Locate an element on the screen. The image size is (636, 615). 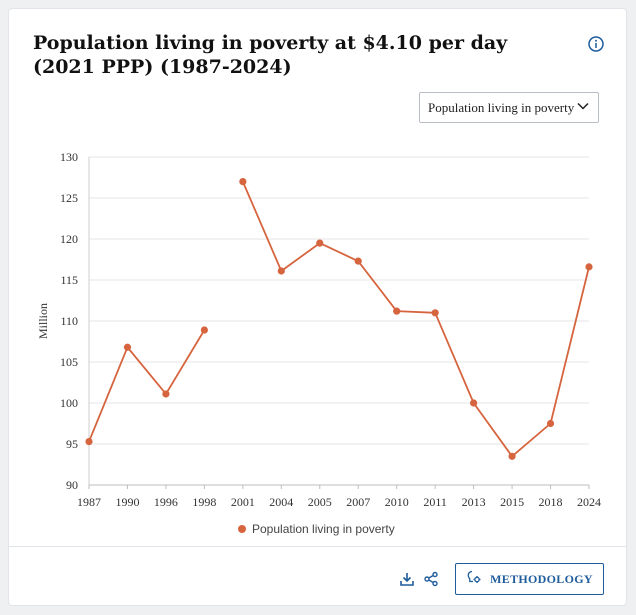
x-tick-label: 2011 is located at coordinates (435, 502).